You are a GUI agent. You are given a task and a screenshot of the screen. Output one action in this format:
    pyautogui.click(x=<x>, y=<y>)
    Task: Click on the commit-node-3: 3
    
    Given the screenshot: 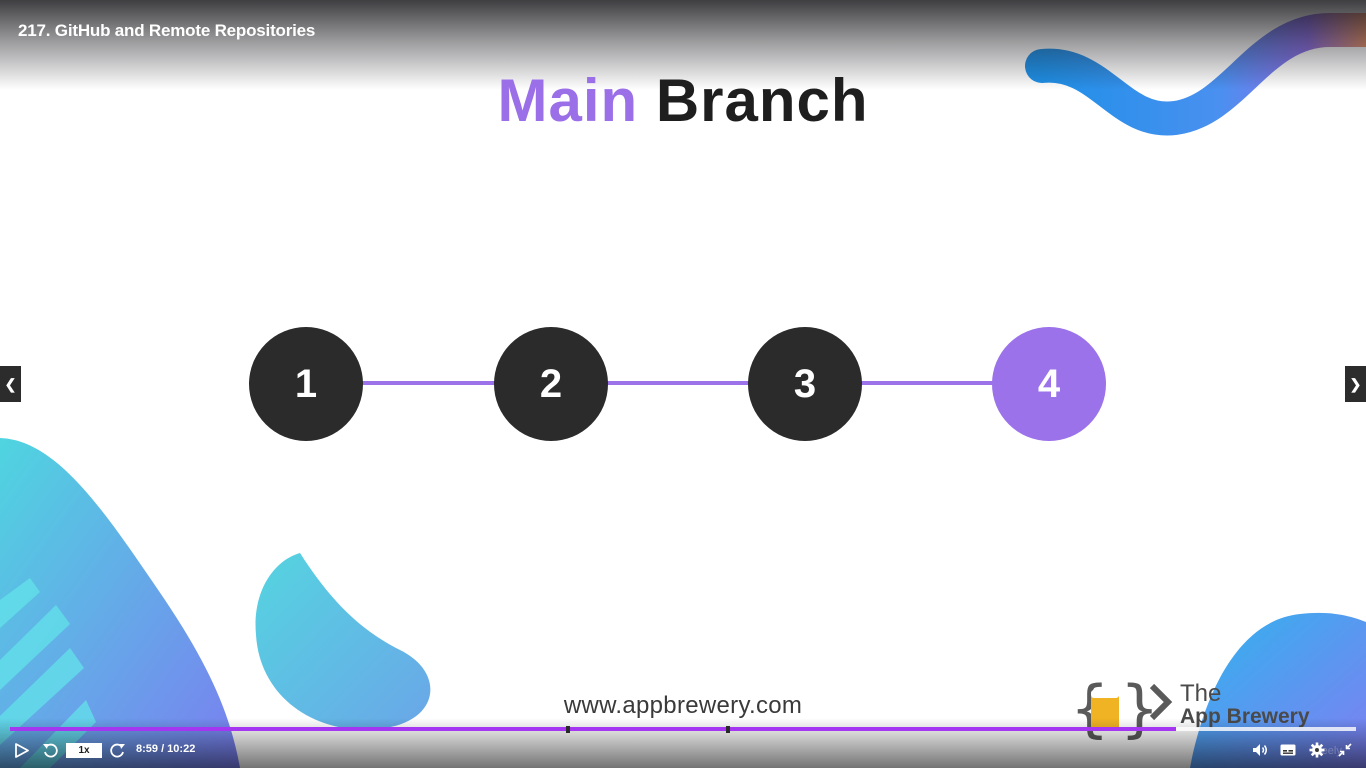 What is the action you would take?
    pyautogui.click(x=805, y=384)
    